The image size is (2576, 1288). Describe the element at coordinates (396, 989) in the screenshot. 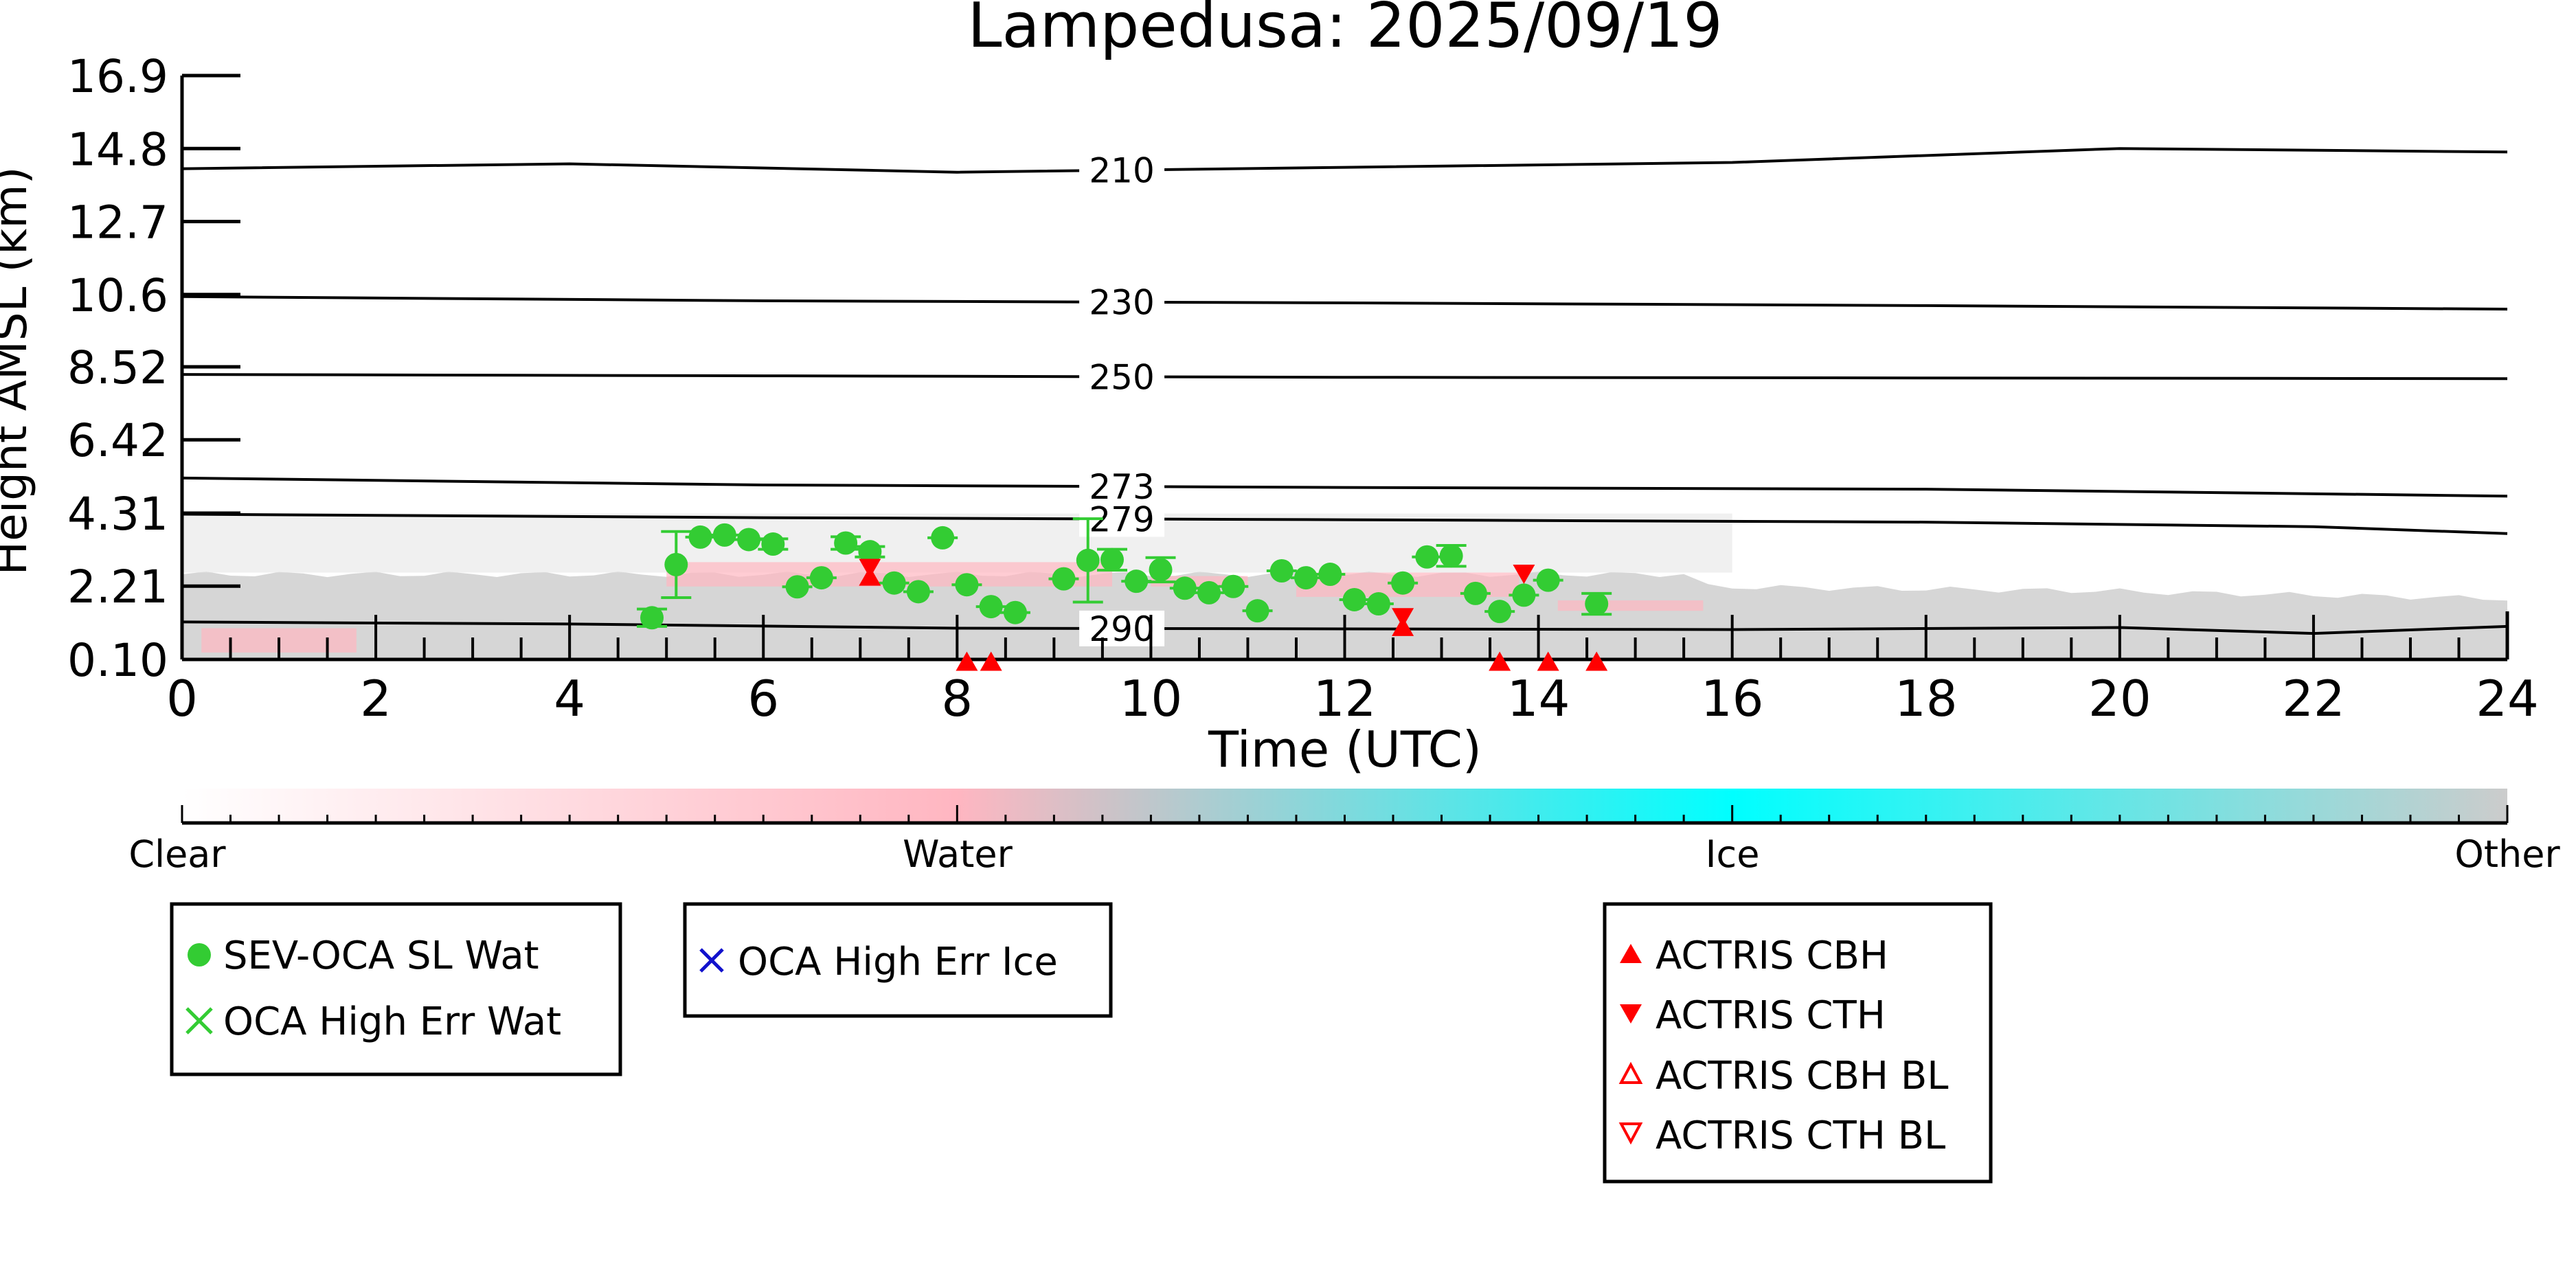

I see `legend-water: SEV-OCA SL Wat OCA High Err Wat` at that location.